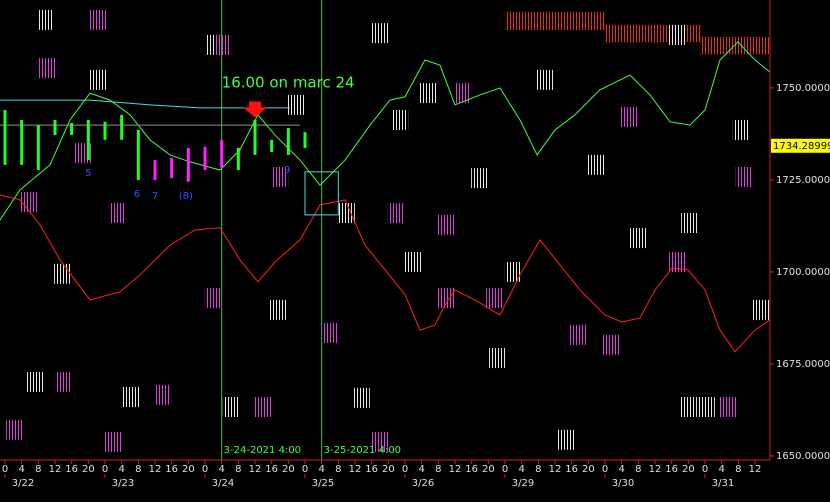  I want to click on day-label: 3/31, so click(723, 483).